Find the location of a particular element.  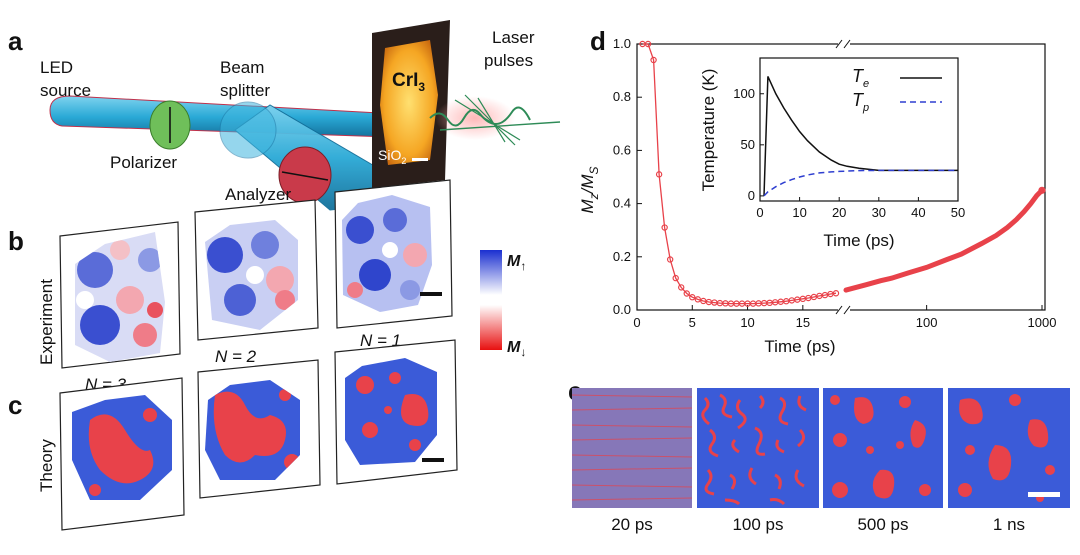

led-label-line2: source is located at coordinates (65, 90).